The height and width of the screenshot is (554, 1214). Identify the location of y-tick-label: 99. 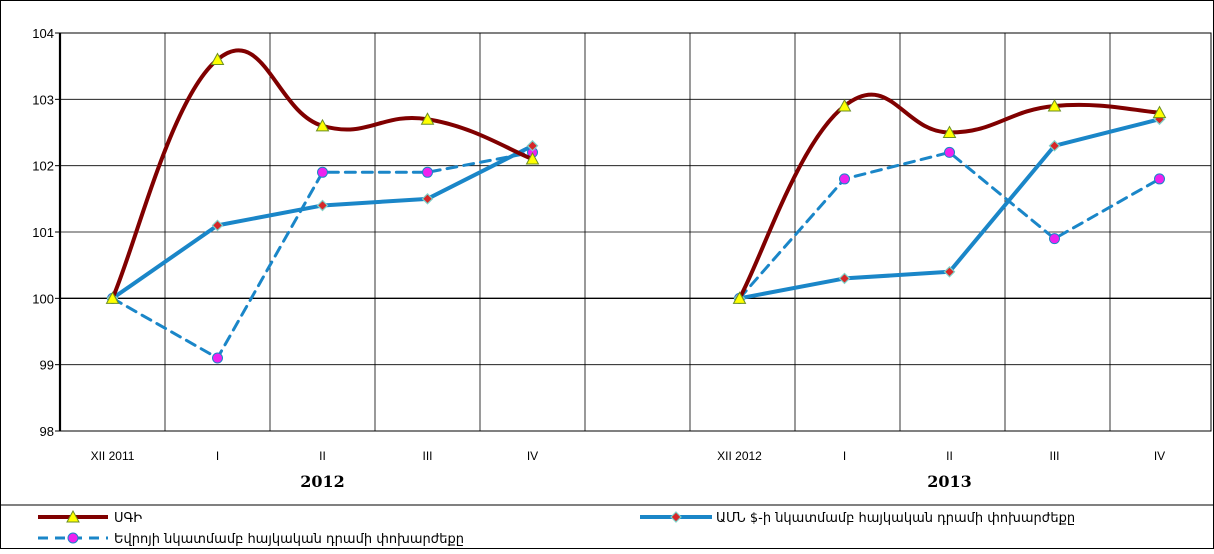
(47, 365).